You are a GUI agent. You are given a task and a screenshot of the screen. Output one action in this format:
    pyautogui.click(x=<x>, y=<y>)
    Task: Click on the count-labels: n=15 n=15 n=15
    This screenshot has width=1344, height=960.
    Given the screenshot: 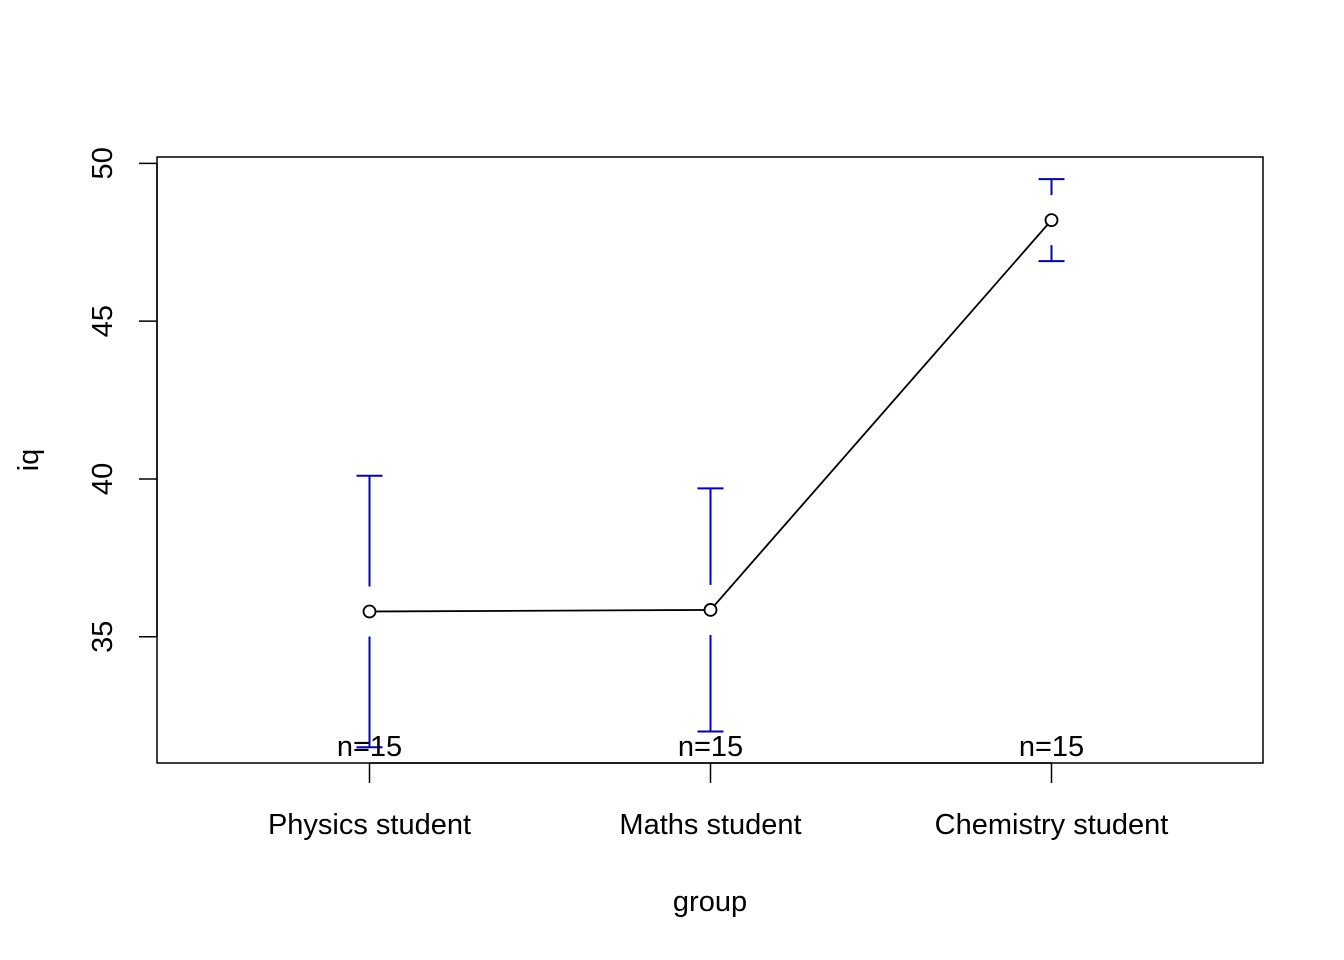 What is the action you would take?
    pyautogui.click(x=710, y=747)
    